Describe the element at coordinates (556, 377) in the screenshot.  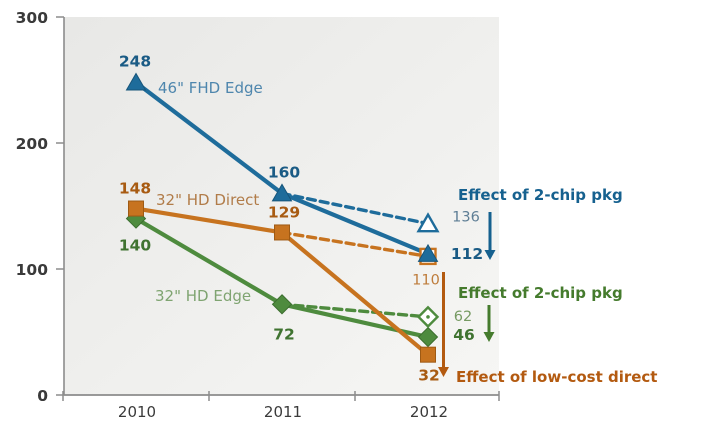
I see `annotation-label-2: Effect of low-cost direct` at that location.